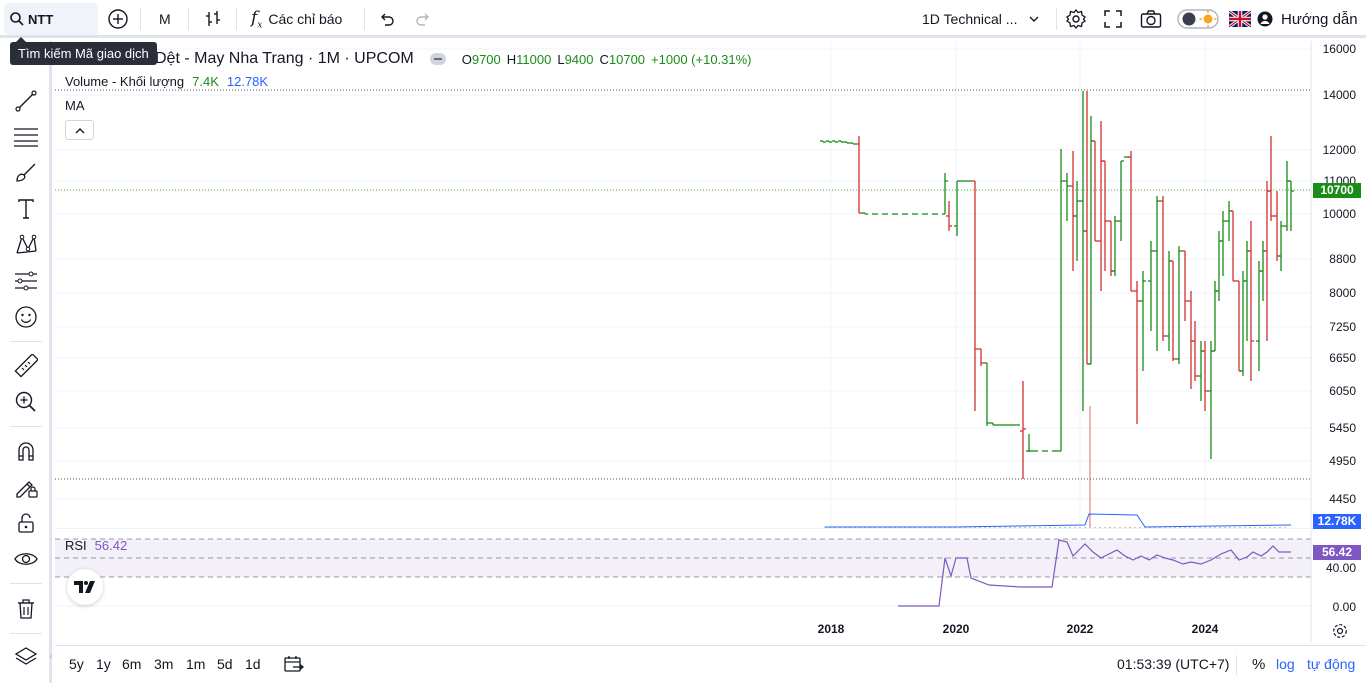 The image size is (1366, 683). I want to click on volume-label: Volume - Khối lượng, so click(125, 81).